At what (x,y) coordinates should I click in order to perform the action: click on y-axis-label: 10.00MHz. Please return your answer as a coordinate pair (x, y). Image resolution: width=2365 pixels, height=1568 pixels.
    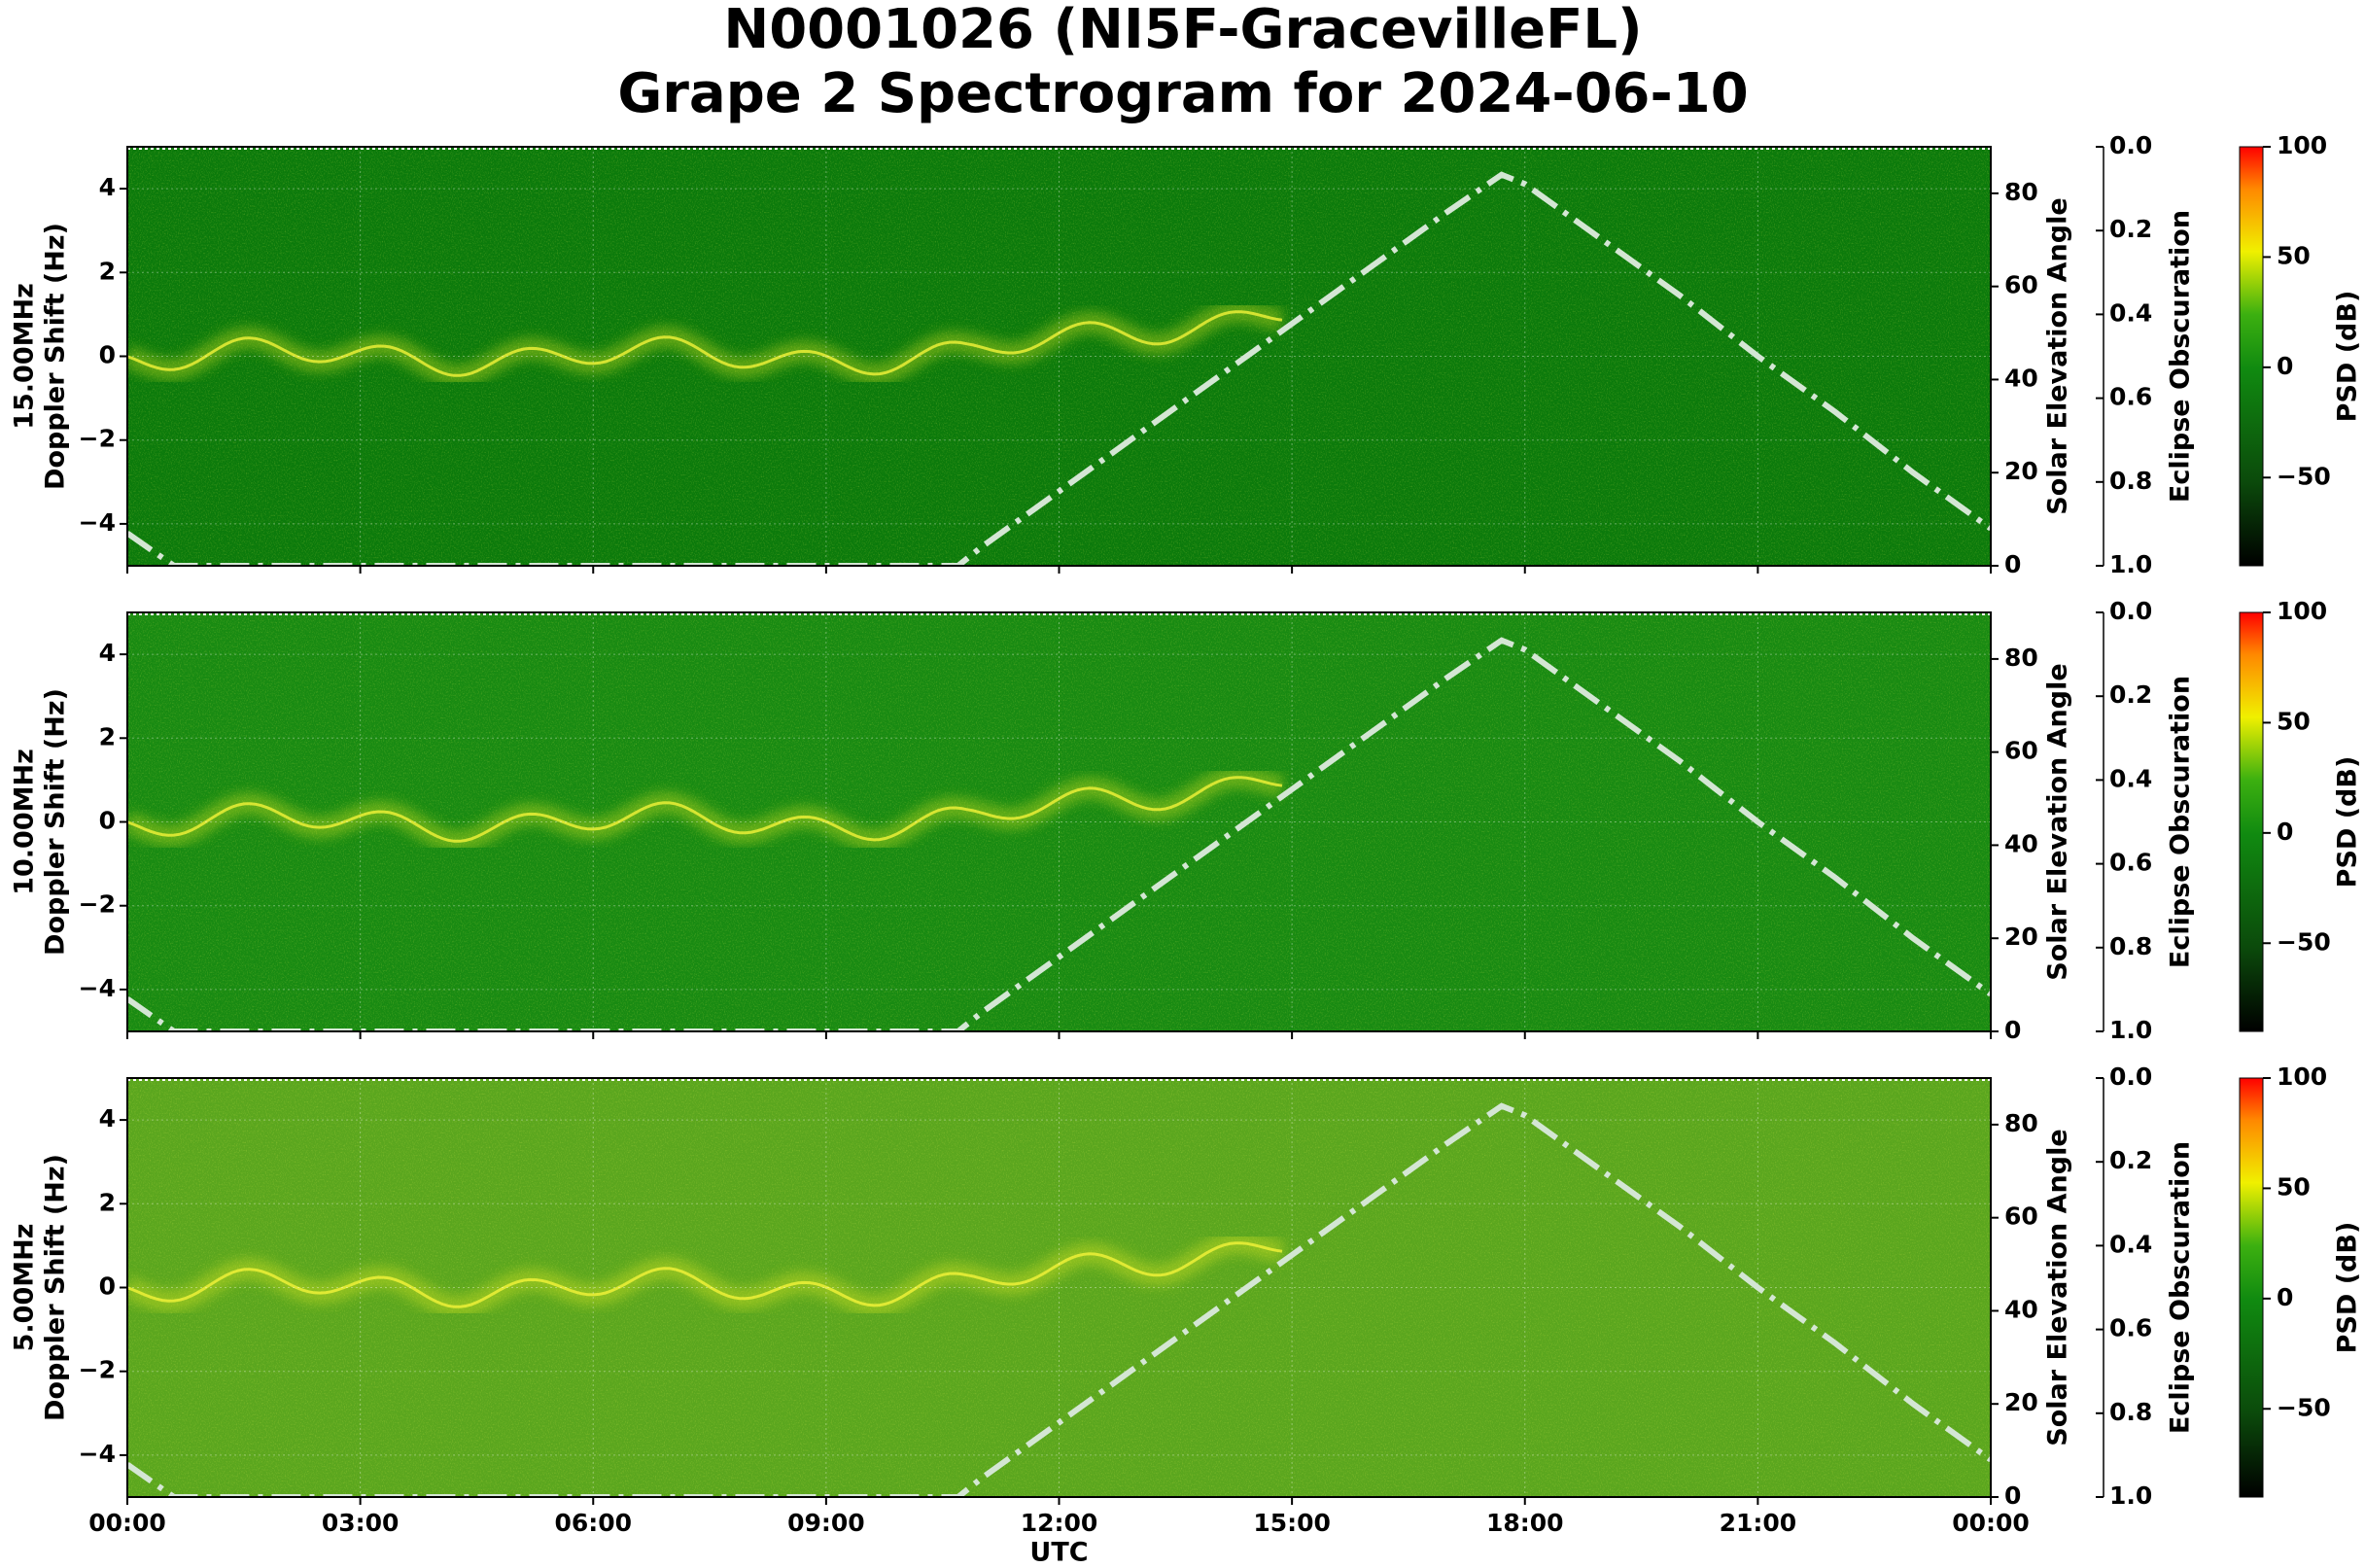
    Looking at the image, I should click on (25, 822).